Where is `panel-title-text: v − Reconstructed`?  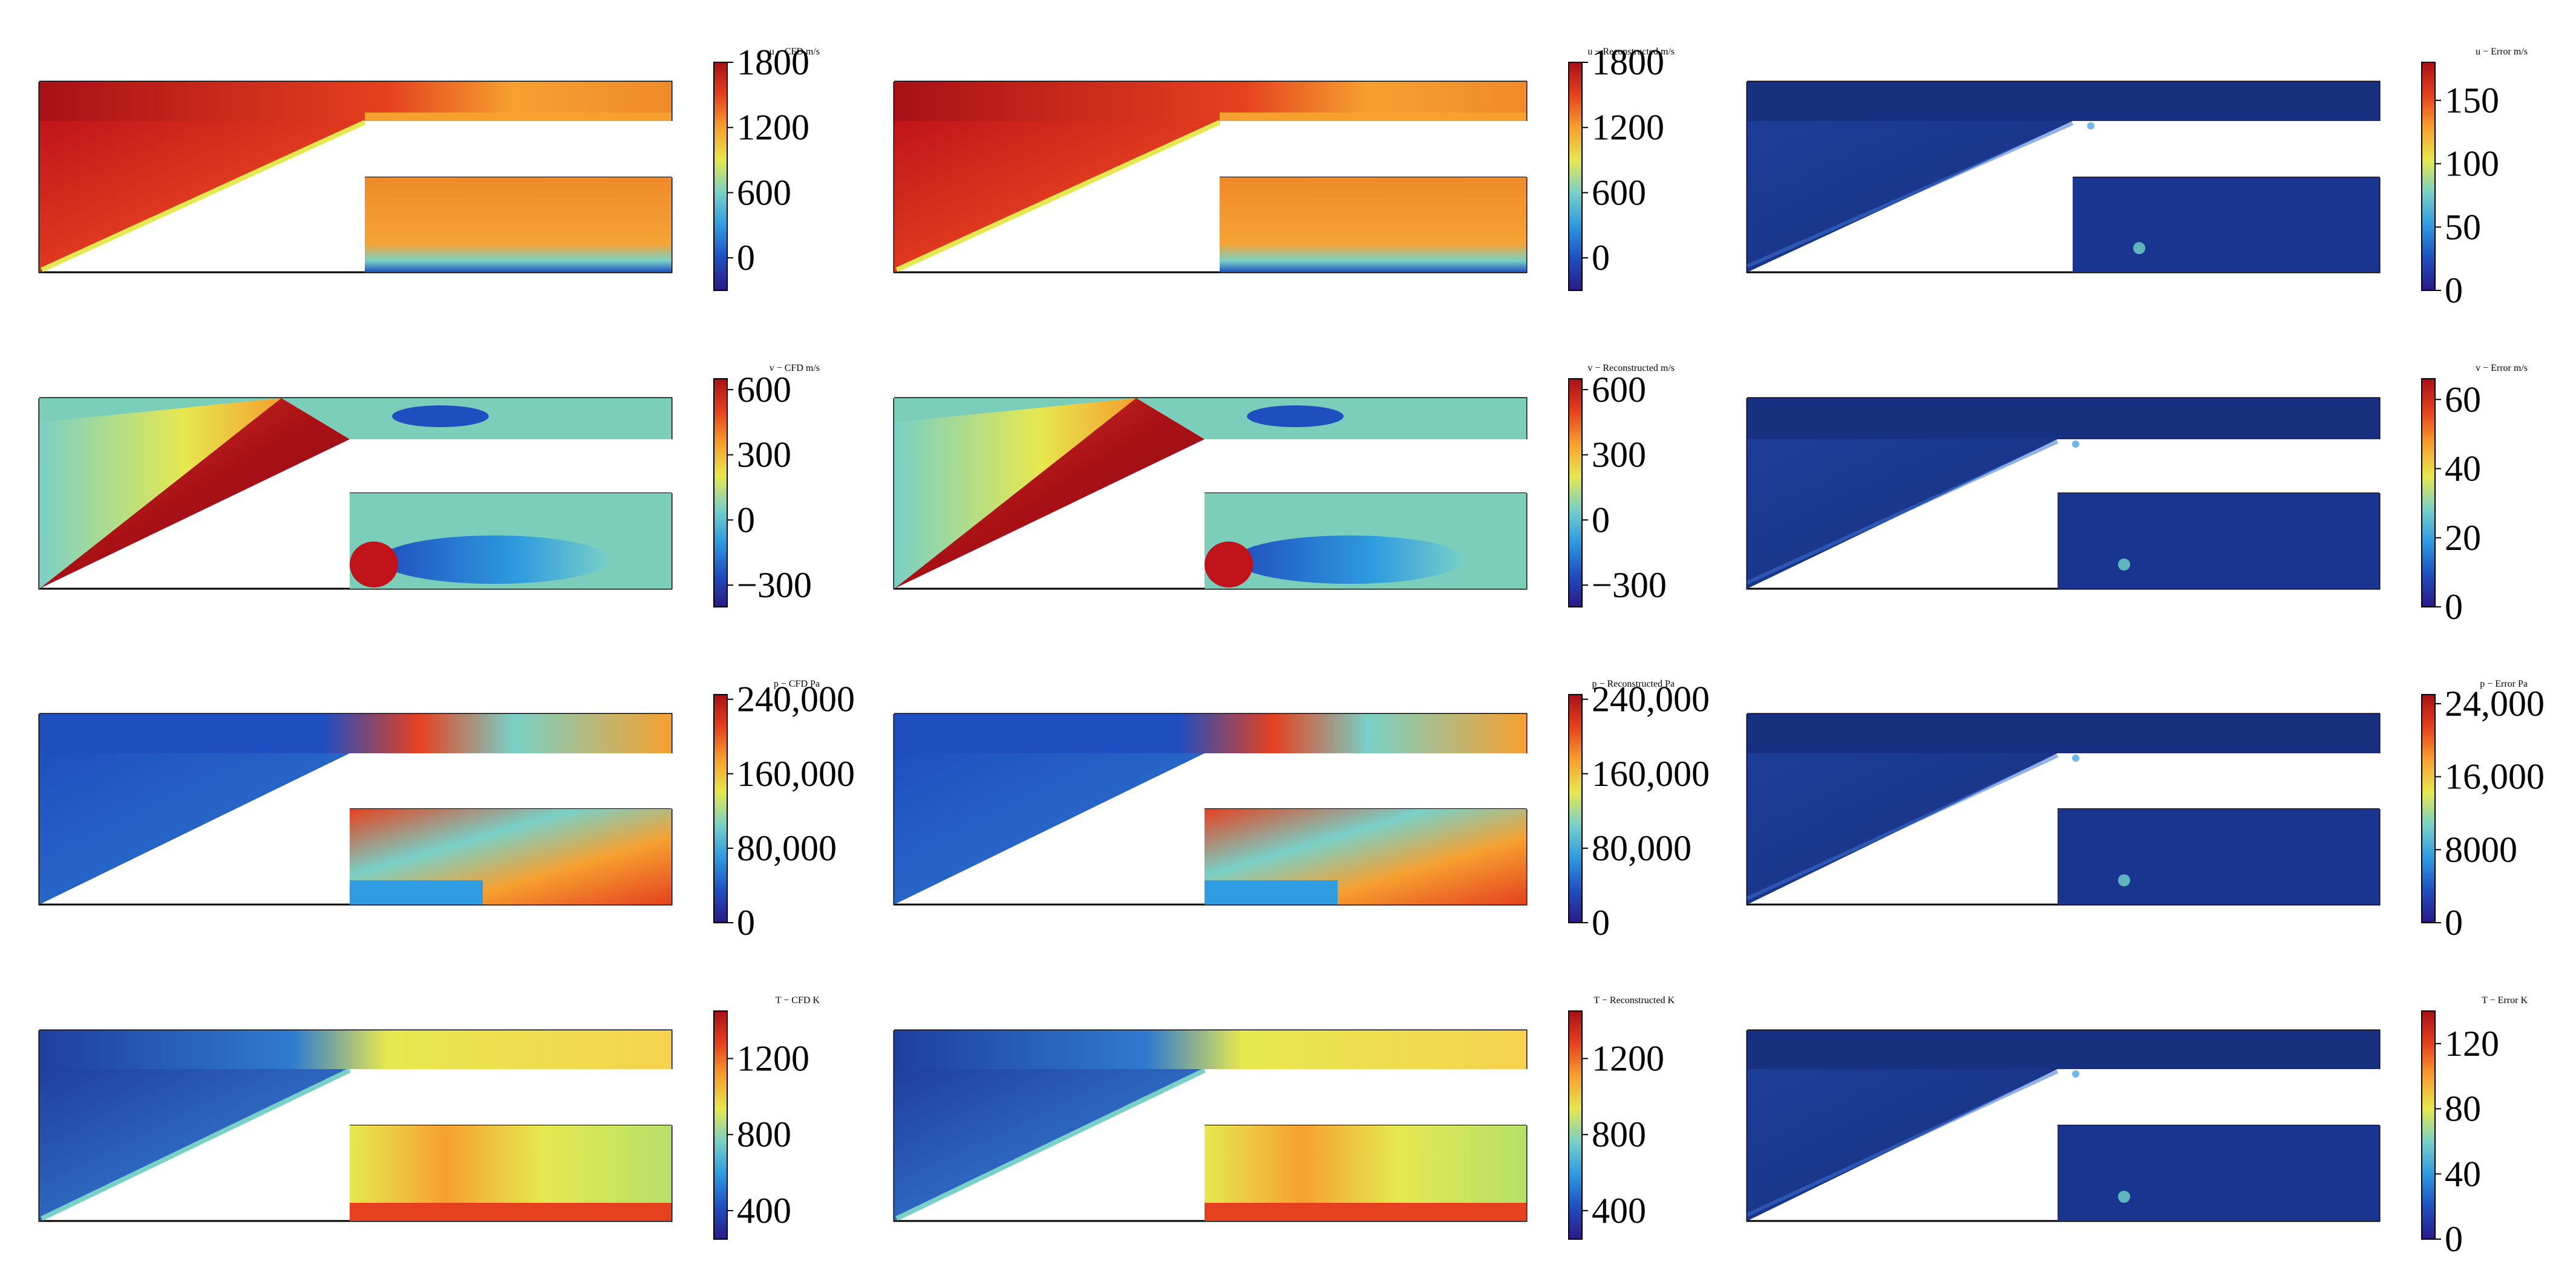
panel-title-text: v − Reconstructed is located at coordinates (1624, 368).